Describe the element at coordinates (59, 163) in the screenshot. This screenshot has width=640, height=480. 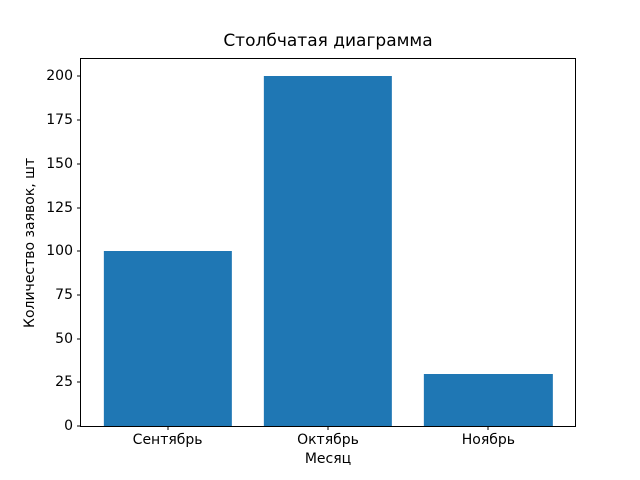
I see `y-tick-label: 150` at that location.